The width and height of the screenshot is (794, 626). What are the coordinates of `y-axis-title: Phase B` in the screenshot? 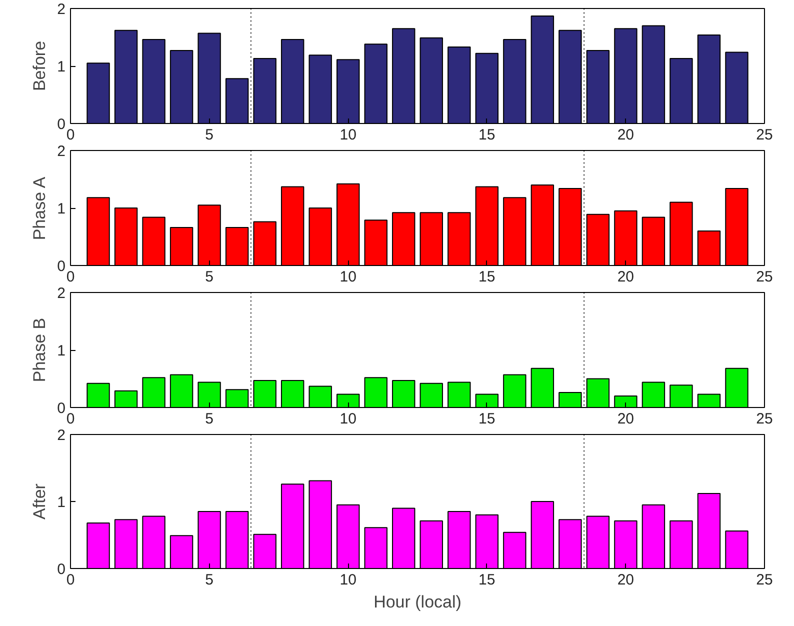 It's located at (40, 350).